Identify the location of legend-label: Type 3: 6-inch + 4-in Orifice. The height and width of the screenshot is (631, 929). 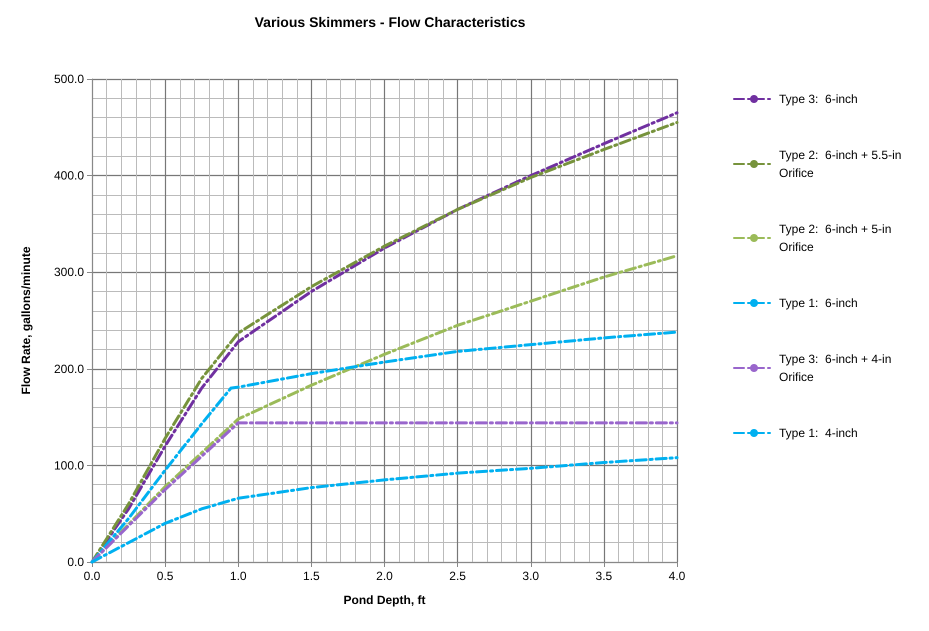
(837, 368).